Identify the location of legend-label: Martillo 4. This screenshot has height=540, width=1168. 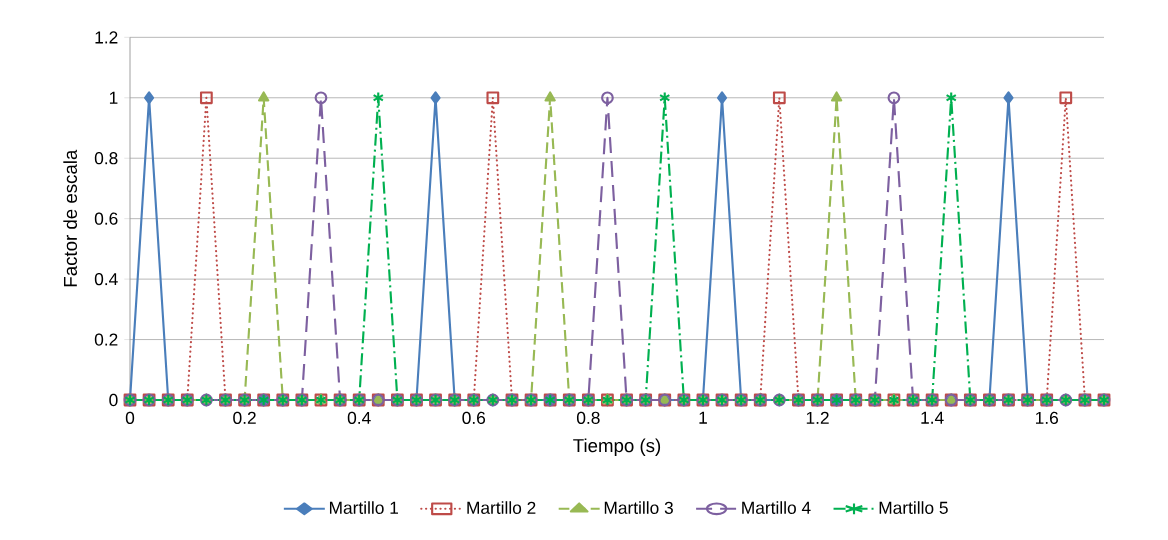
(776, 507).